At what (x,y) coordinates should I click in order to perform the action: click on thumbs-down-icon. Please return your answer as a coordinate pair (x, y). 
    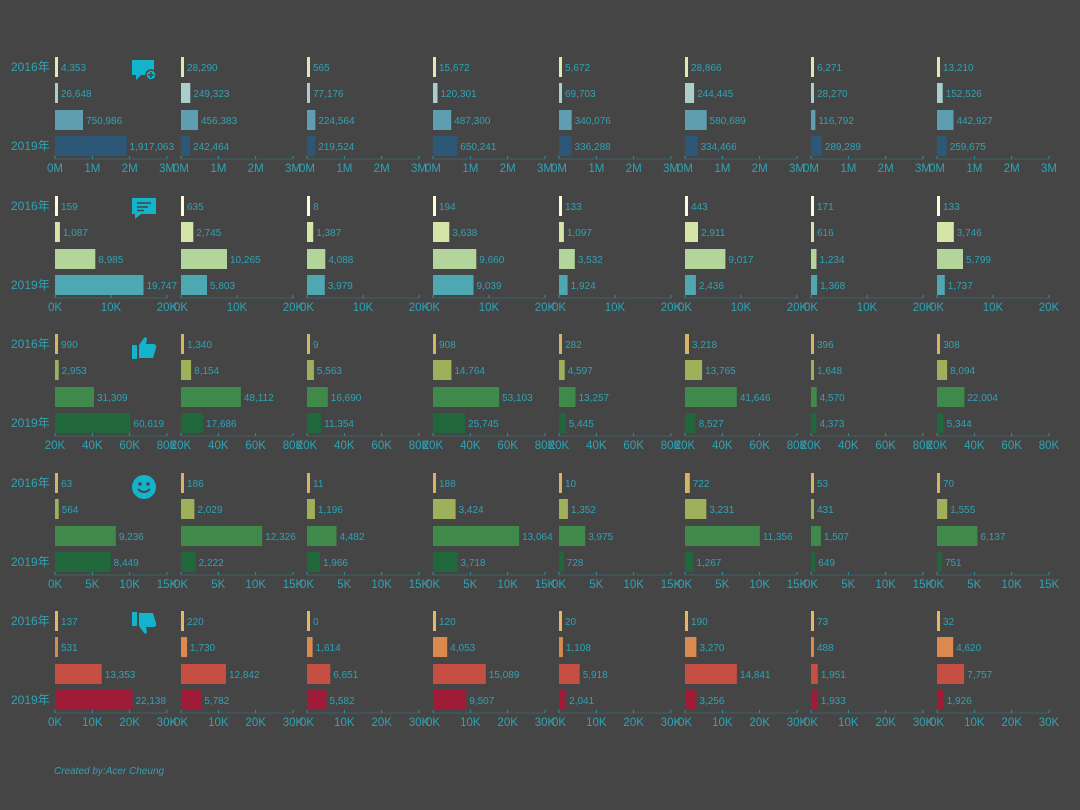
    Looking at the image, I should click on (144, 623).